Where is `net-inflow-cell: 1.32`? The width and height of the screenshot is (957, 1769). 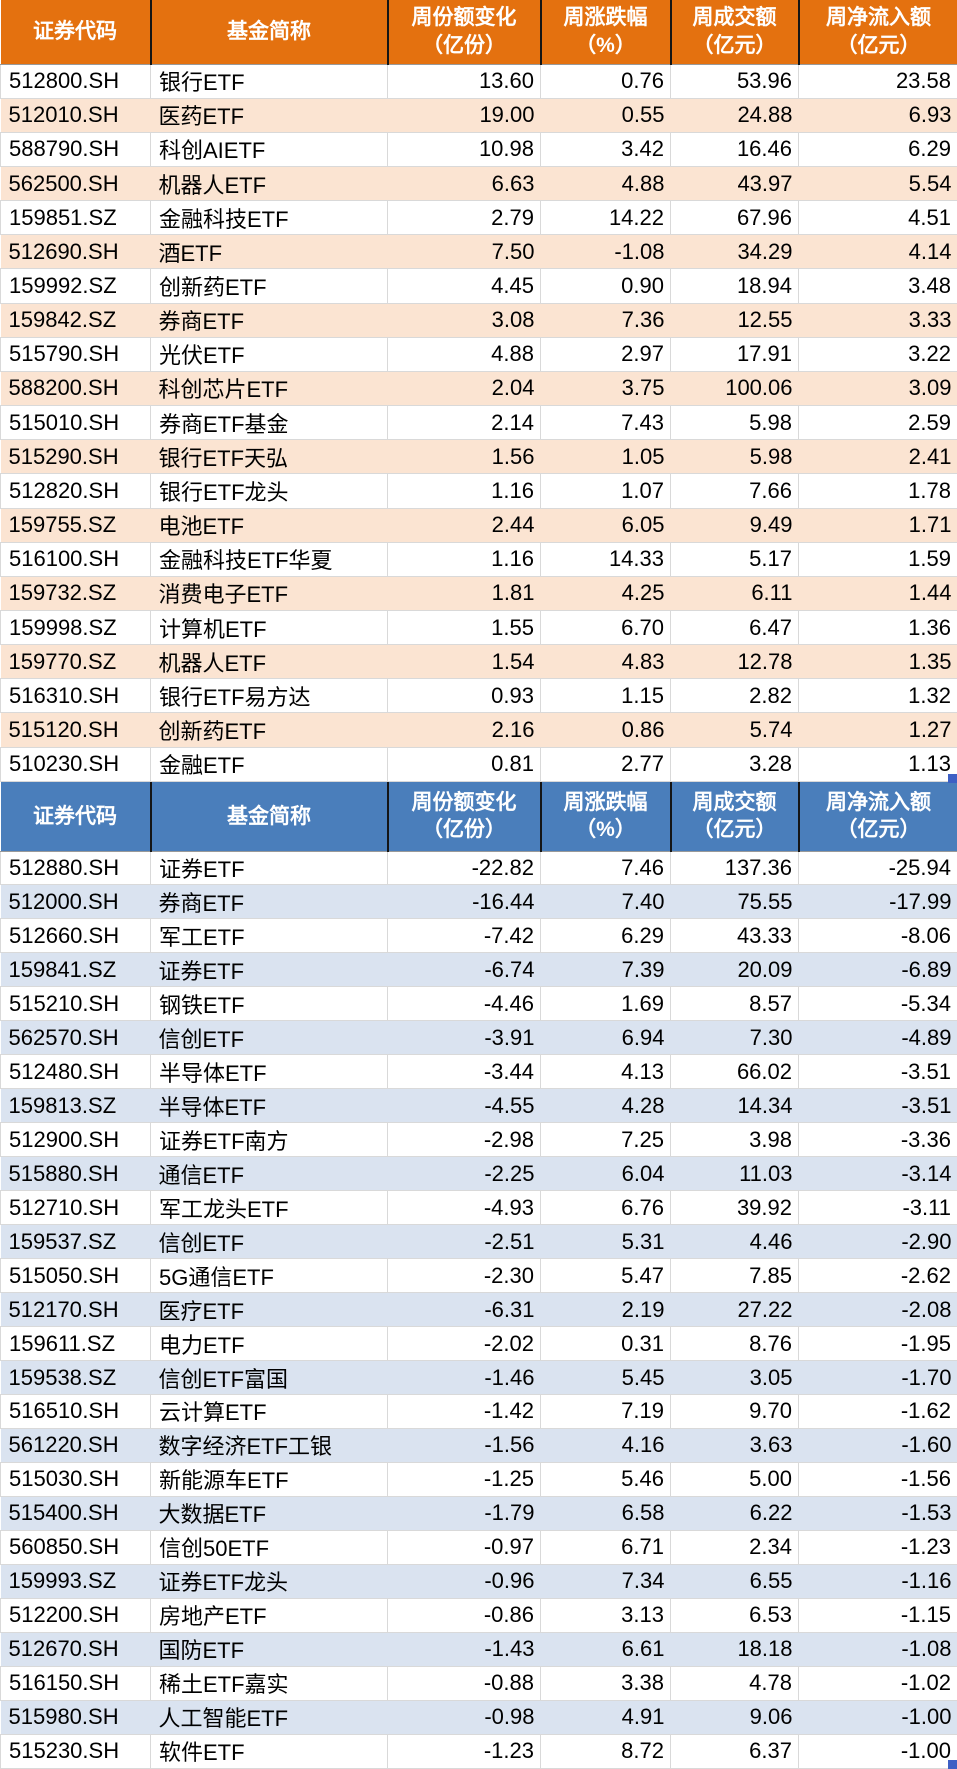 net-inflow-cell: 1.32 is located at coordinates (877, 696).